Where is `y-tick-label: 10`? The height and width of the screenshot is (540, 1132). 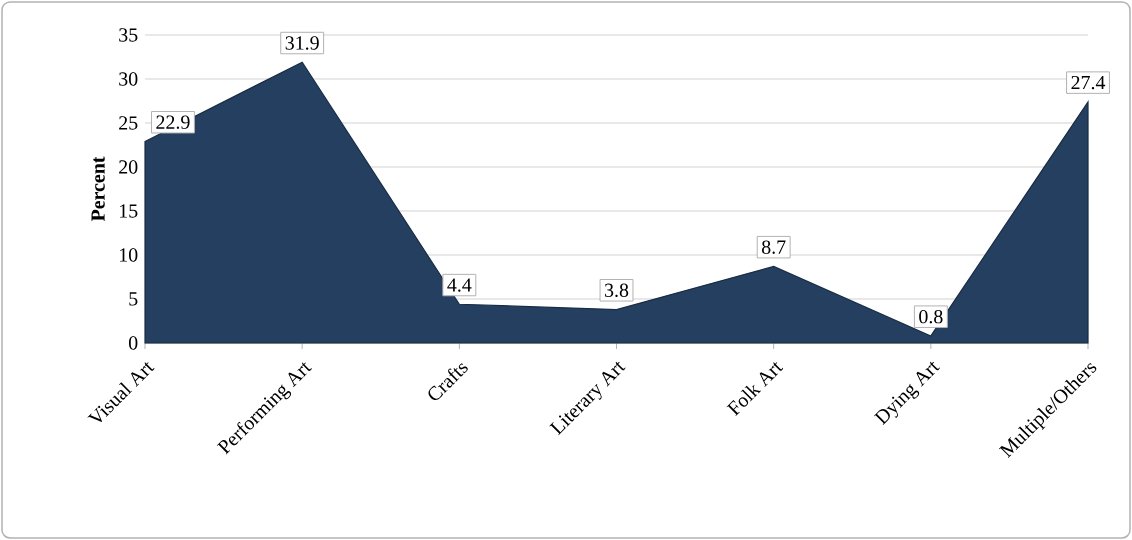 y-tick-label: 10 is located at coordinates (128, 255).